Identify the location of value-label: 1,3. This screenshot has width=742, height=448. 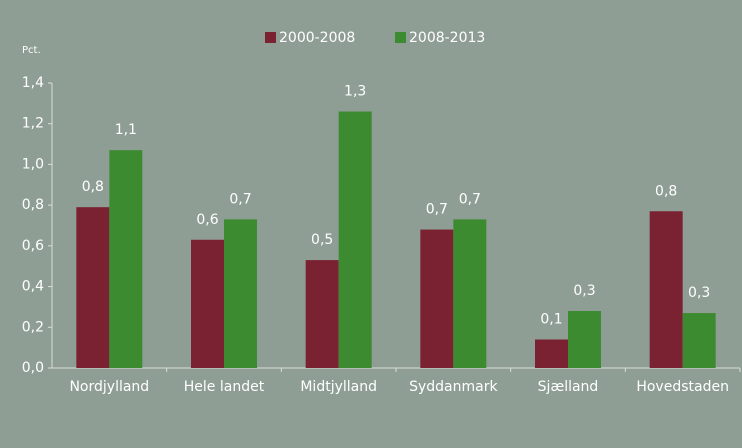
(355, 92).